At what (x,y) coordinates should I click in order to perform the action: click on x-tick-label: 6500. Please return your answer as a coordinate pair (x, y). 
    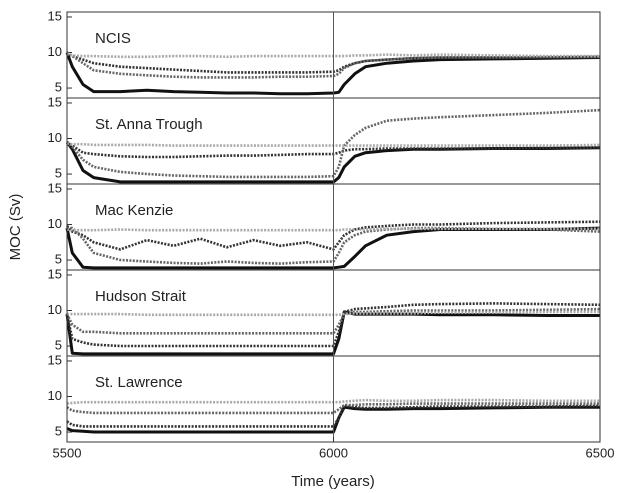
    Looking at the image, I should click on (600, 452).